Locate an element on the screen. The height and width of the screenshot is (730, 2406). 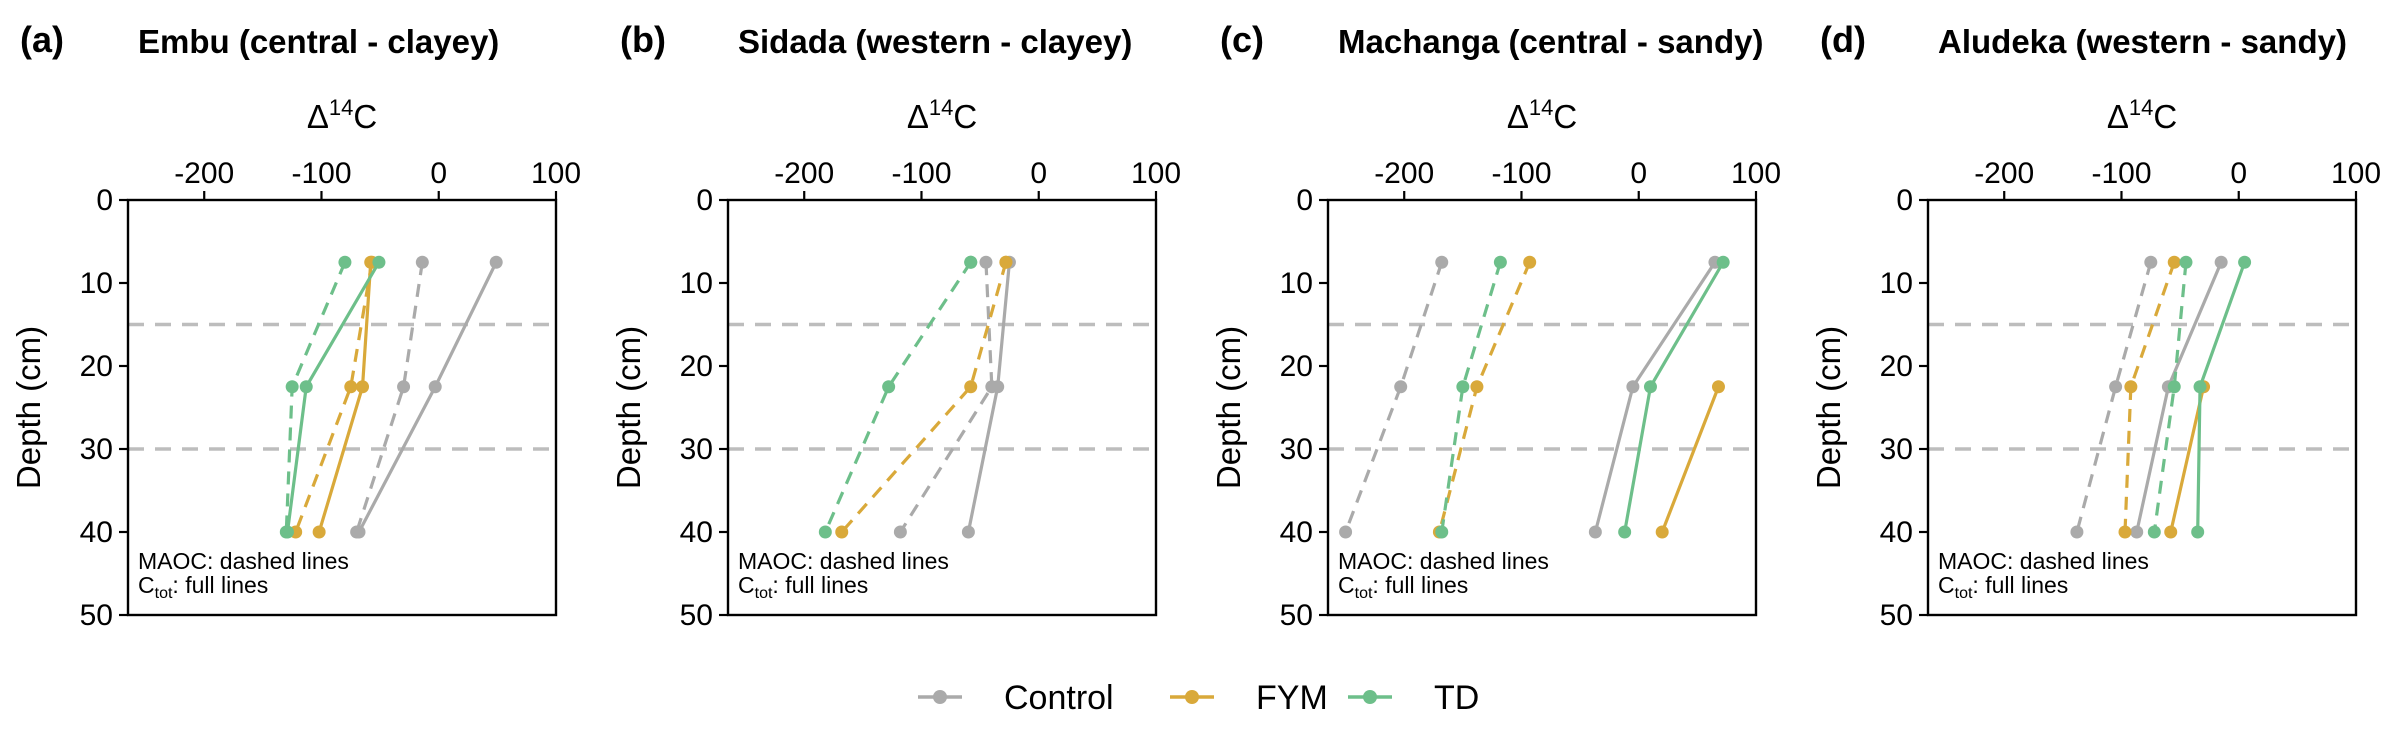
legend-label: Control is located at coordinates (1059, 698).